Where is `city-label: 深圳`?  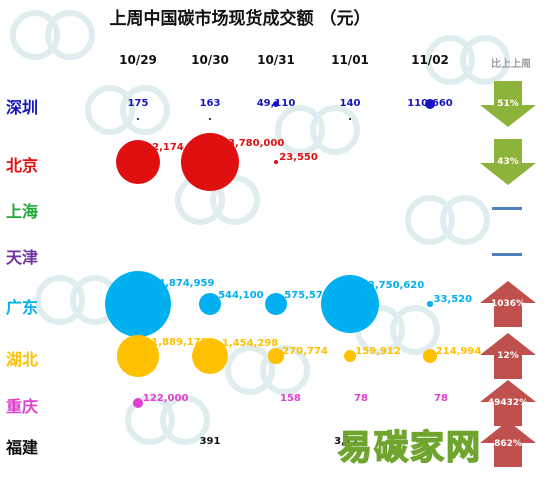 city-label: 深圳 is located at coordinates (22, 107).